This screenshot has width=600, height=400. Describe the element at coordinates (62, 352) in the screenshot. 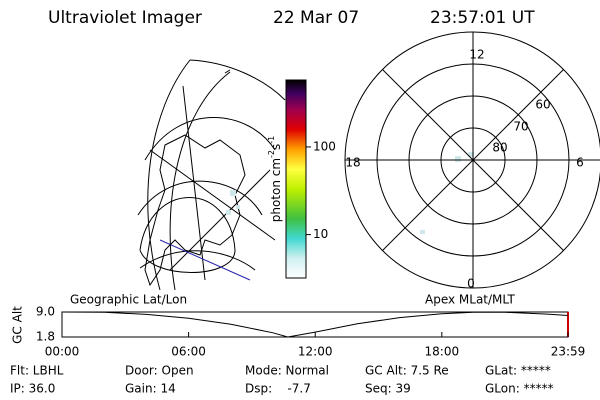

I see `x-tick-label: 00:00` at that location.